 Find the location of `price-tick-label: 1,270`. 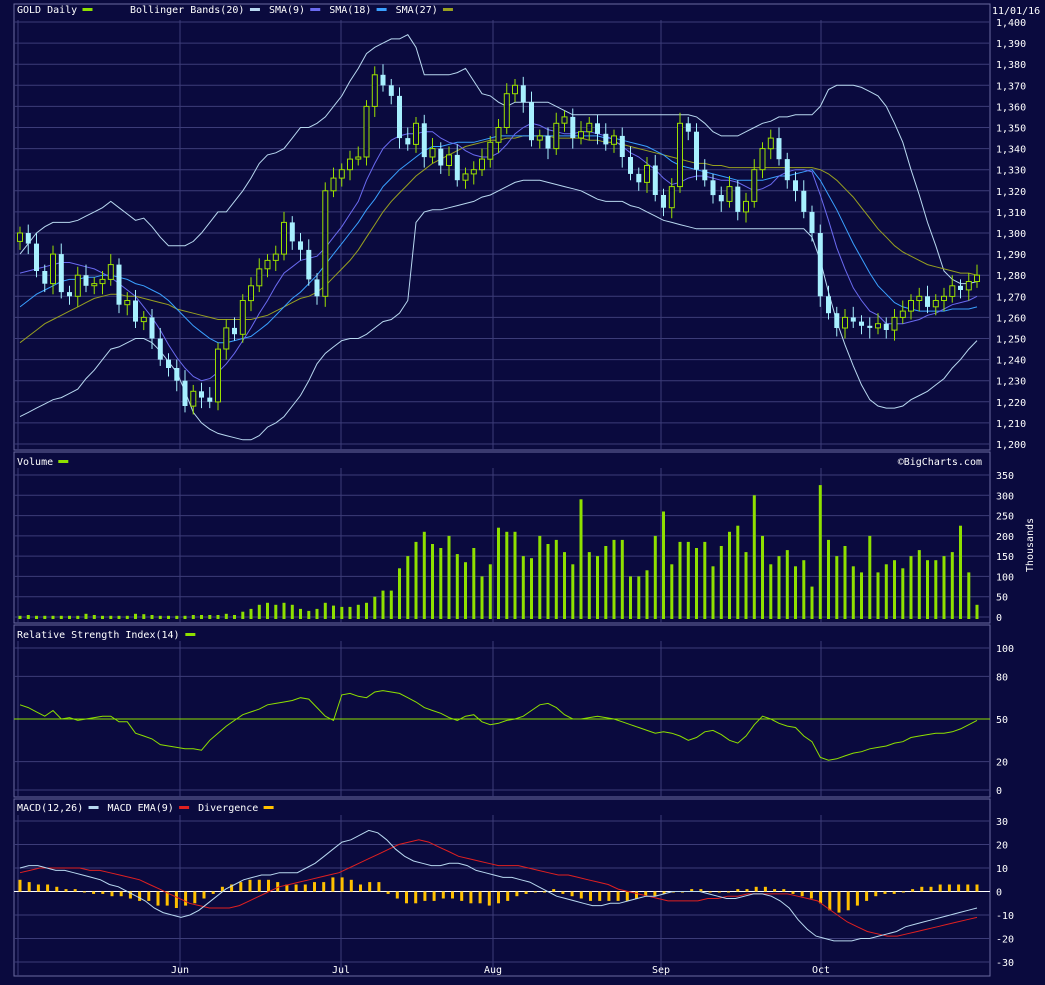

price-tick-label: 1,270 is located at coordinates (1011, 297).